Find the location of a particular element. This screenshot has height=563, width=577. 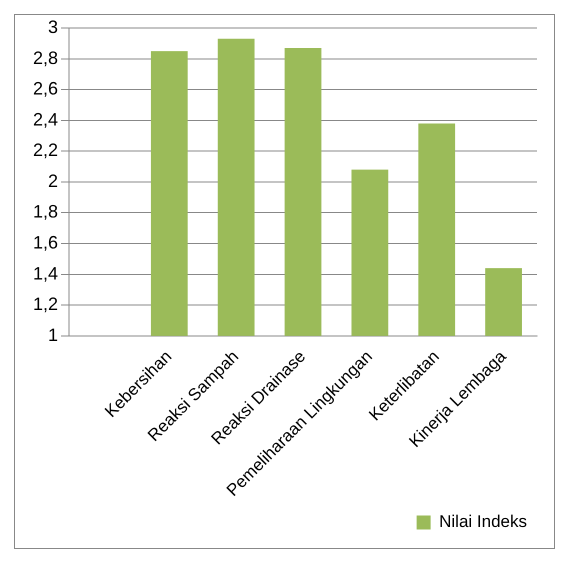

y-tick-label: 1,2 is located at coordinates (45, 304).